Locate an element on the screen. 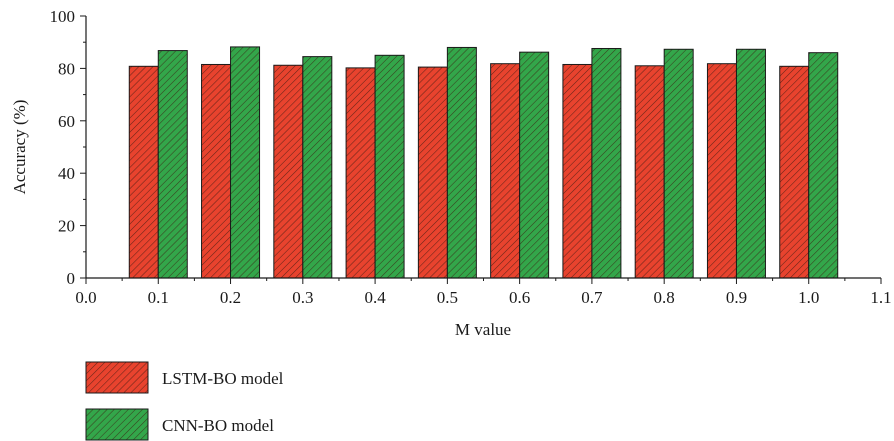 The width and height of the screenshot is (894, 441). y-tick-label: 20 is located at coordinates (66, 226).